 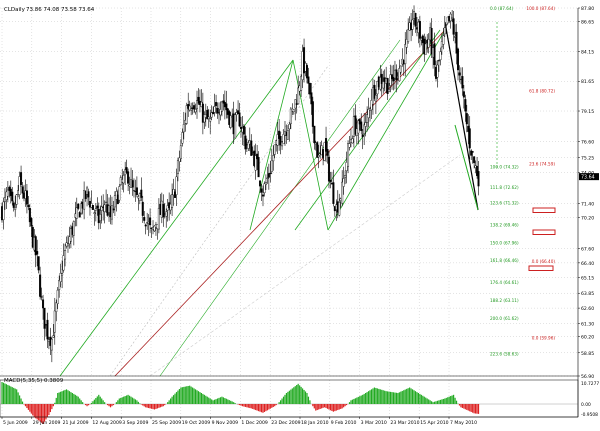 I want to click on date-label: 19 Oct 2009, so click(x=196, y=423).